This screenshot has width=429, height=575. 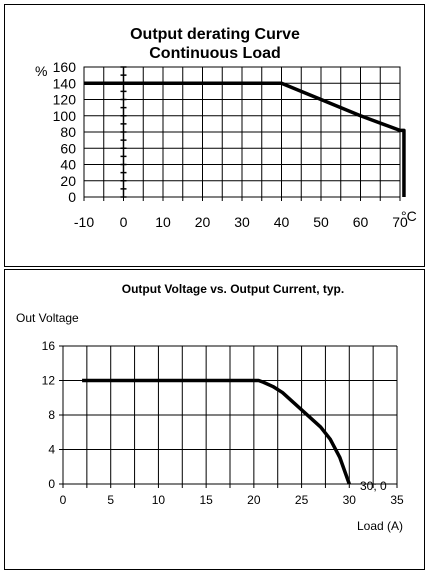 What do you see at coordinates (47, 318) in the screenshot?
I see `y-axis-label: Out Voltage` at bounding box center [47, 318].